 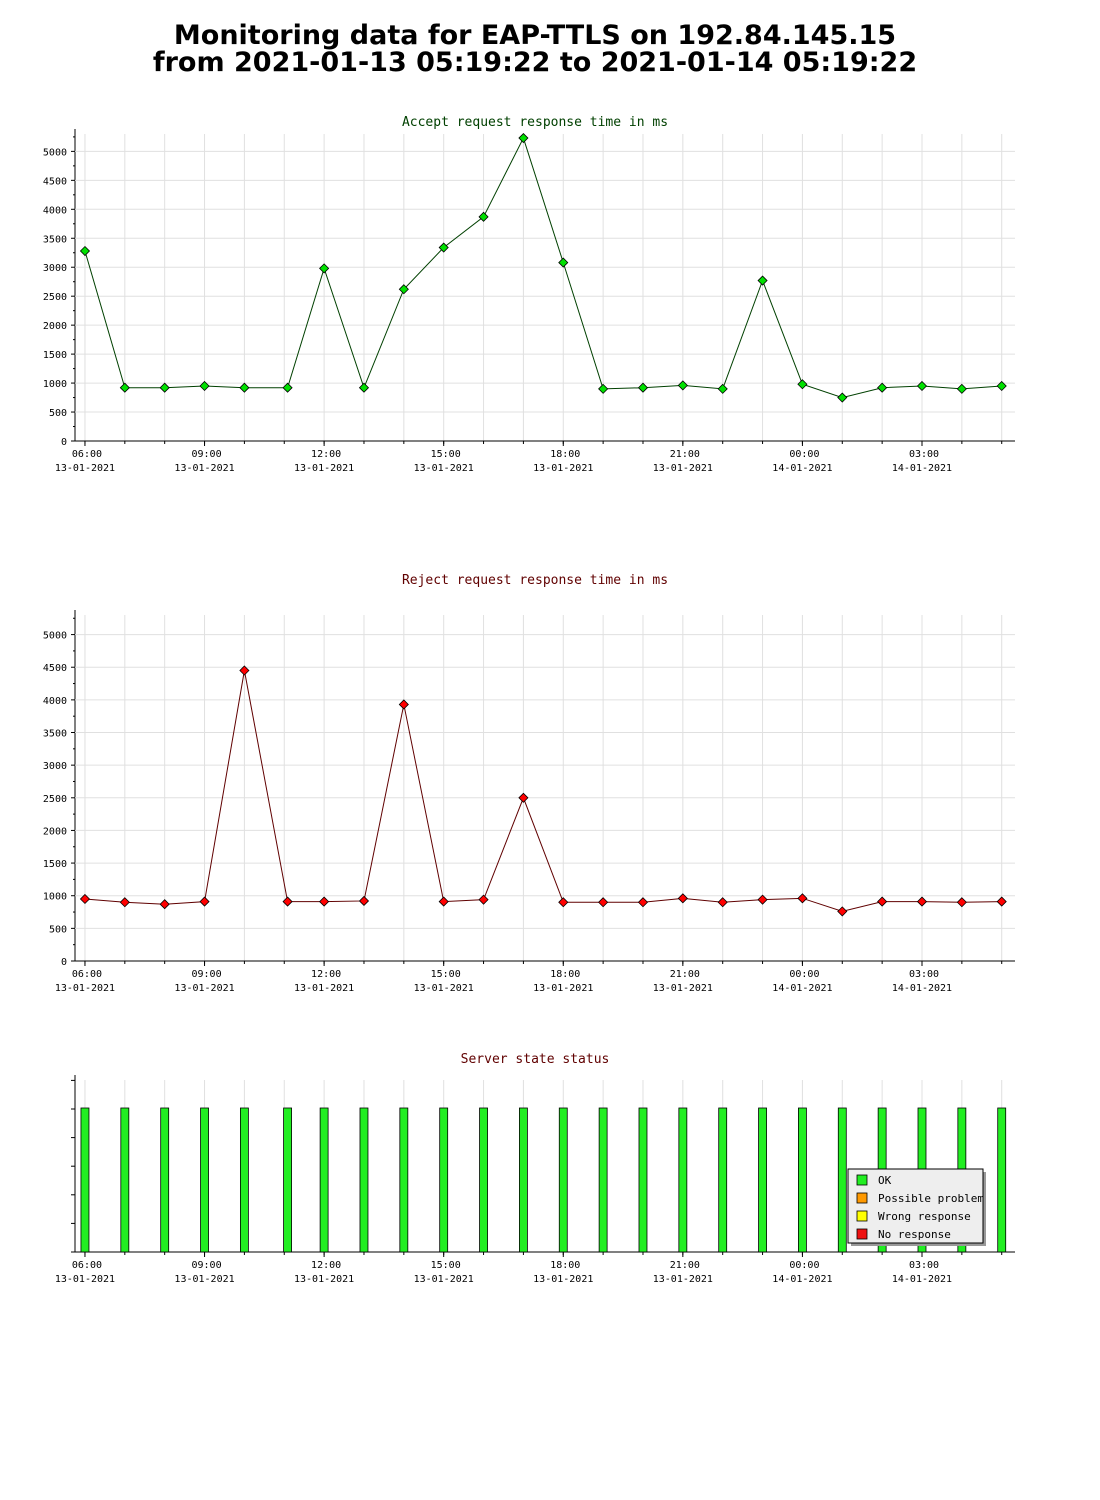 What do you see at coordinates (685, 974) in the screenshot?
I see `x-tick-label-time: 21:00` at bounding box center [685, 974].